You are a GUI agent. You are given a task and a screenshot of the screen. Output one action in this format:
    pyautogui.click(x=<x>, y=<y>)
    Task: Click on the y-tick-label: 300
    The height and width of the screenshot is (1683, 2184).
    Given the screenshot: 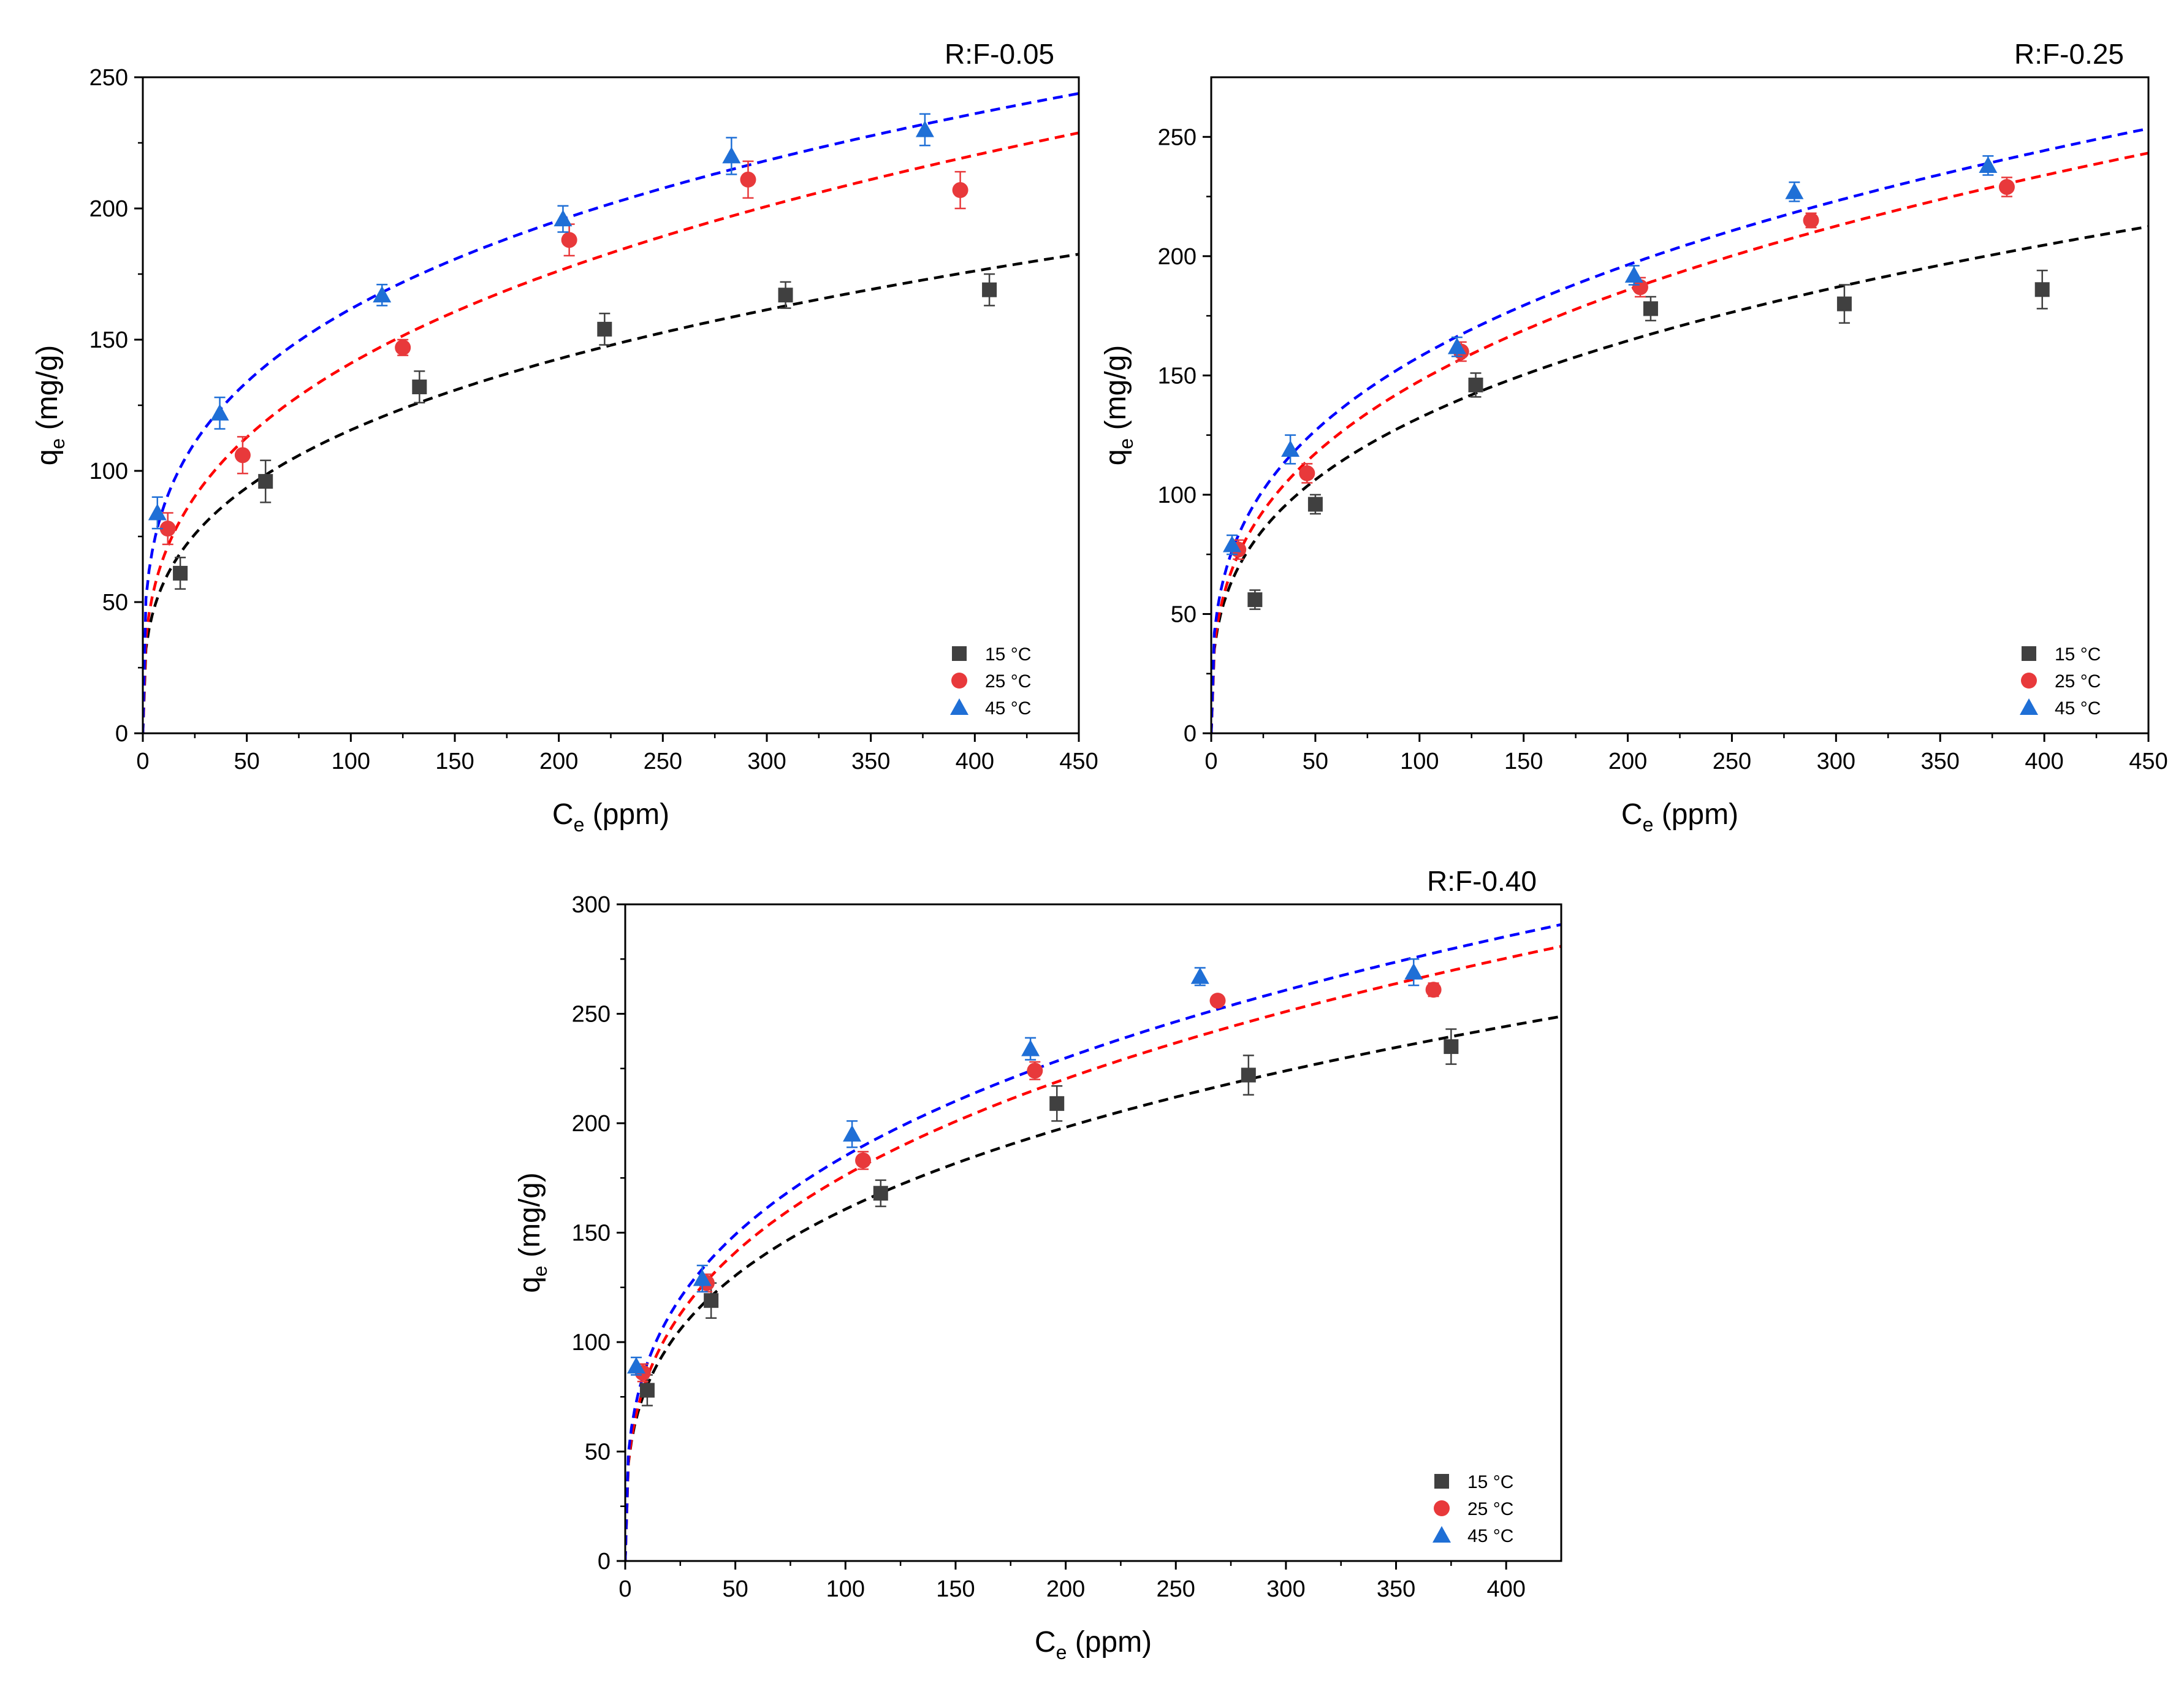 What is the action you would take?
    pyautogui.click(x=591, y=905)
    